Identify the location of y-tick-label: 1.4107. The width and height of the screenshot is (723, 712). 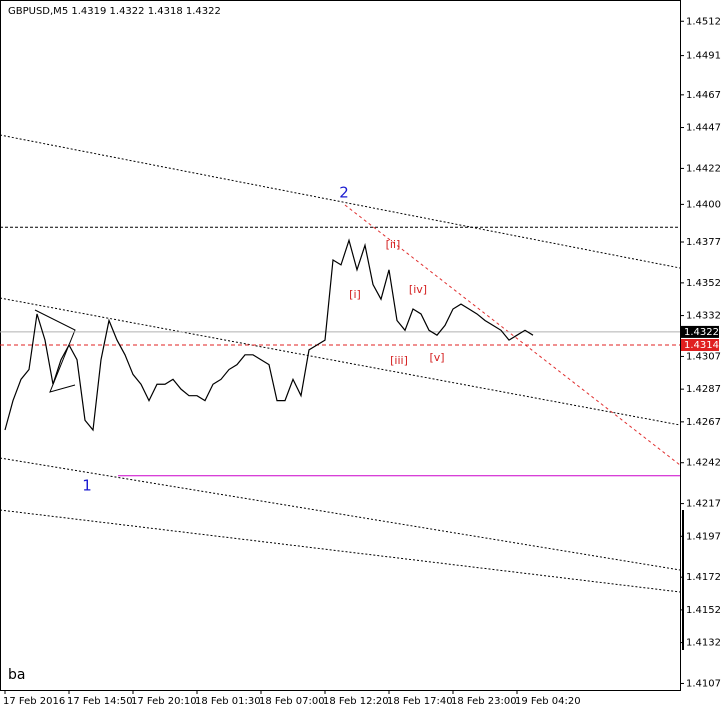
(703, 683).